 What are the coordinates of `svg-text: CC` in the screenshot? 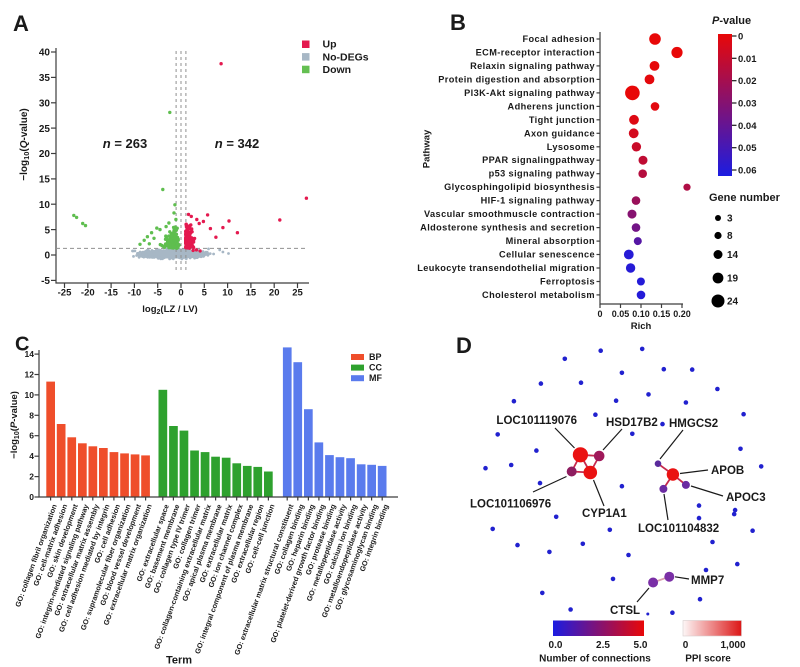 It's located at (375, 368).